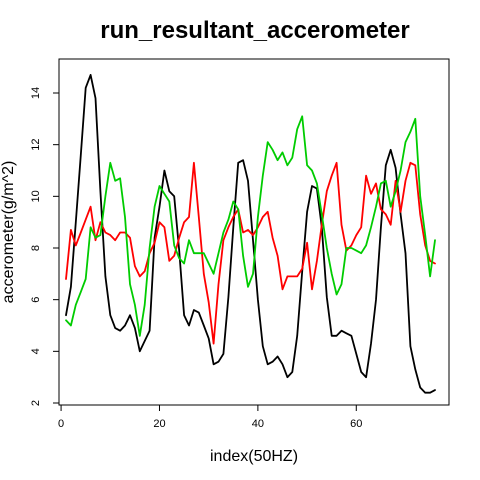 The height and width of the screenshot is (480, 480). What do you see at coordinates (36, 196) in the screenshot?
I see `y-tick-label: 10` at bounding box center [36, 196].